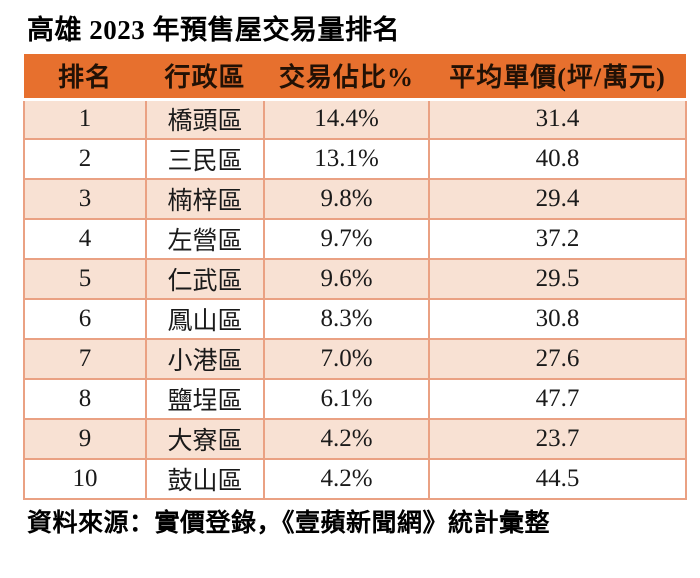 Image resolution: width=700 pixels, height=578 pixels. I want to click on table-cell-rank: 6, so click(85, 319).